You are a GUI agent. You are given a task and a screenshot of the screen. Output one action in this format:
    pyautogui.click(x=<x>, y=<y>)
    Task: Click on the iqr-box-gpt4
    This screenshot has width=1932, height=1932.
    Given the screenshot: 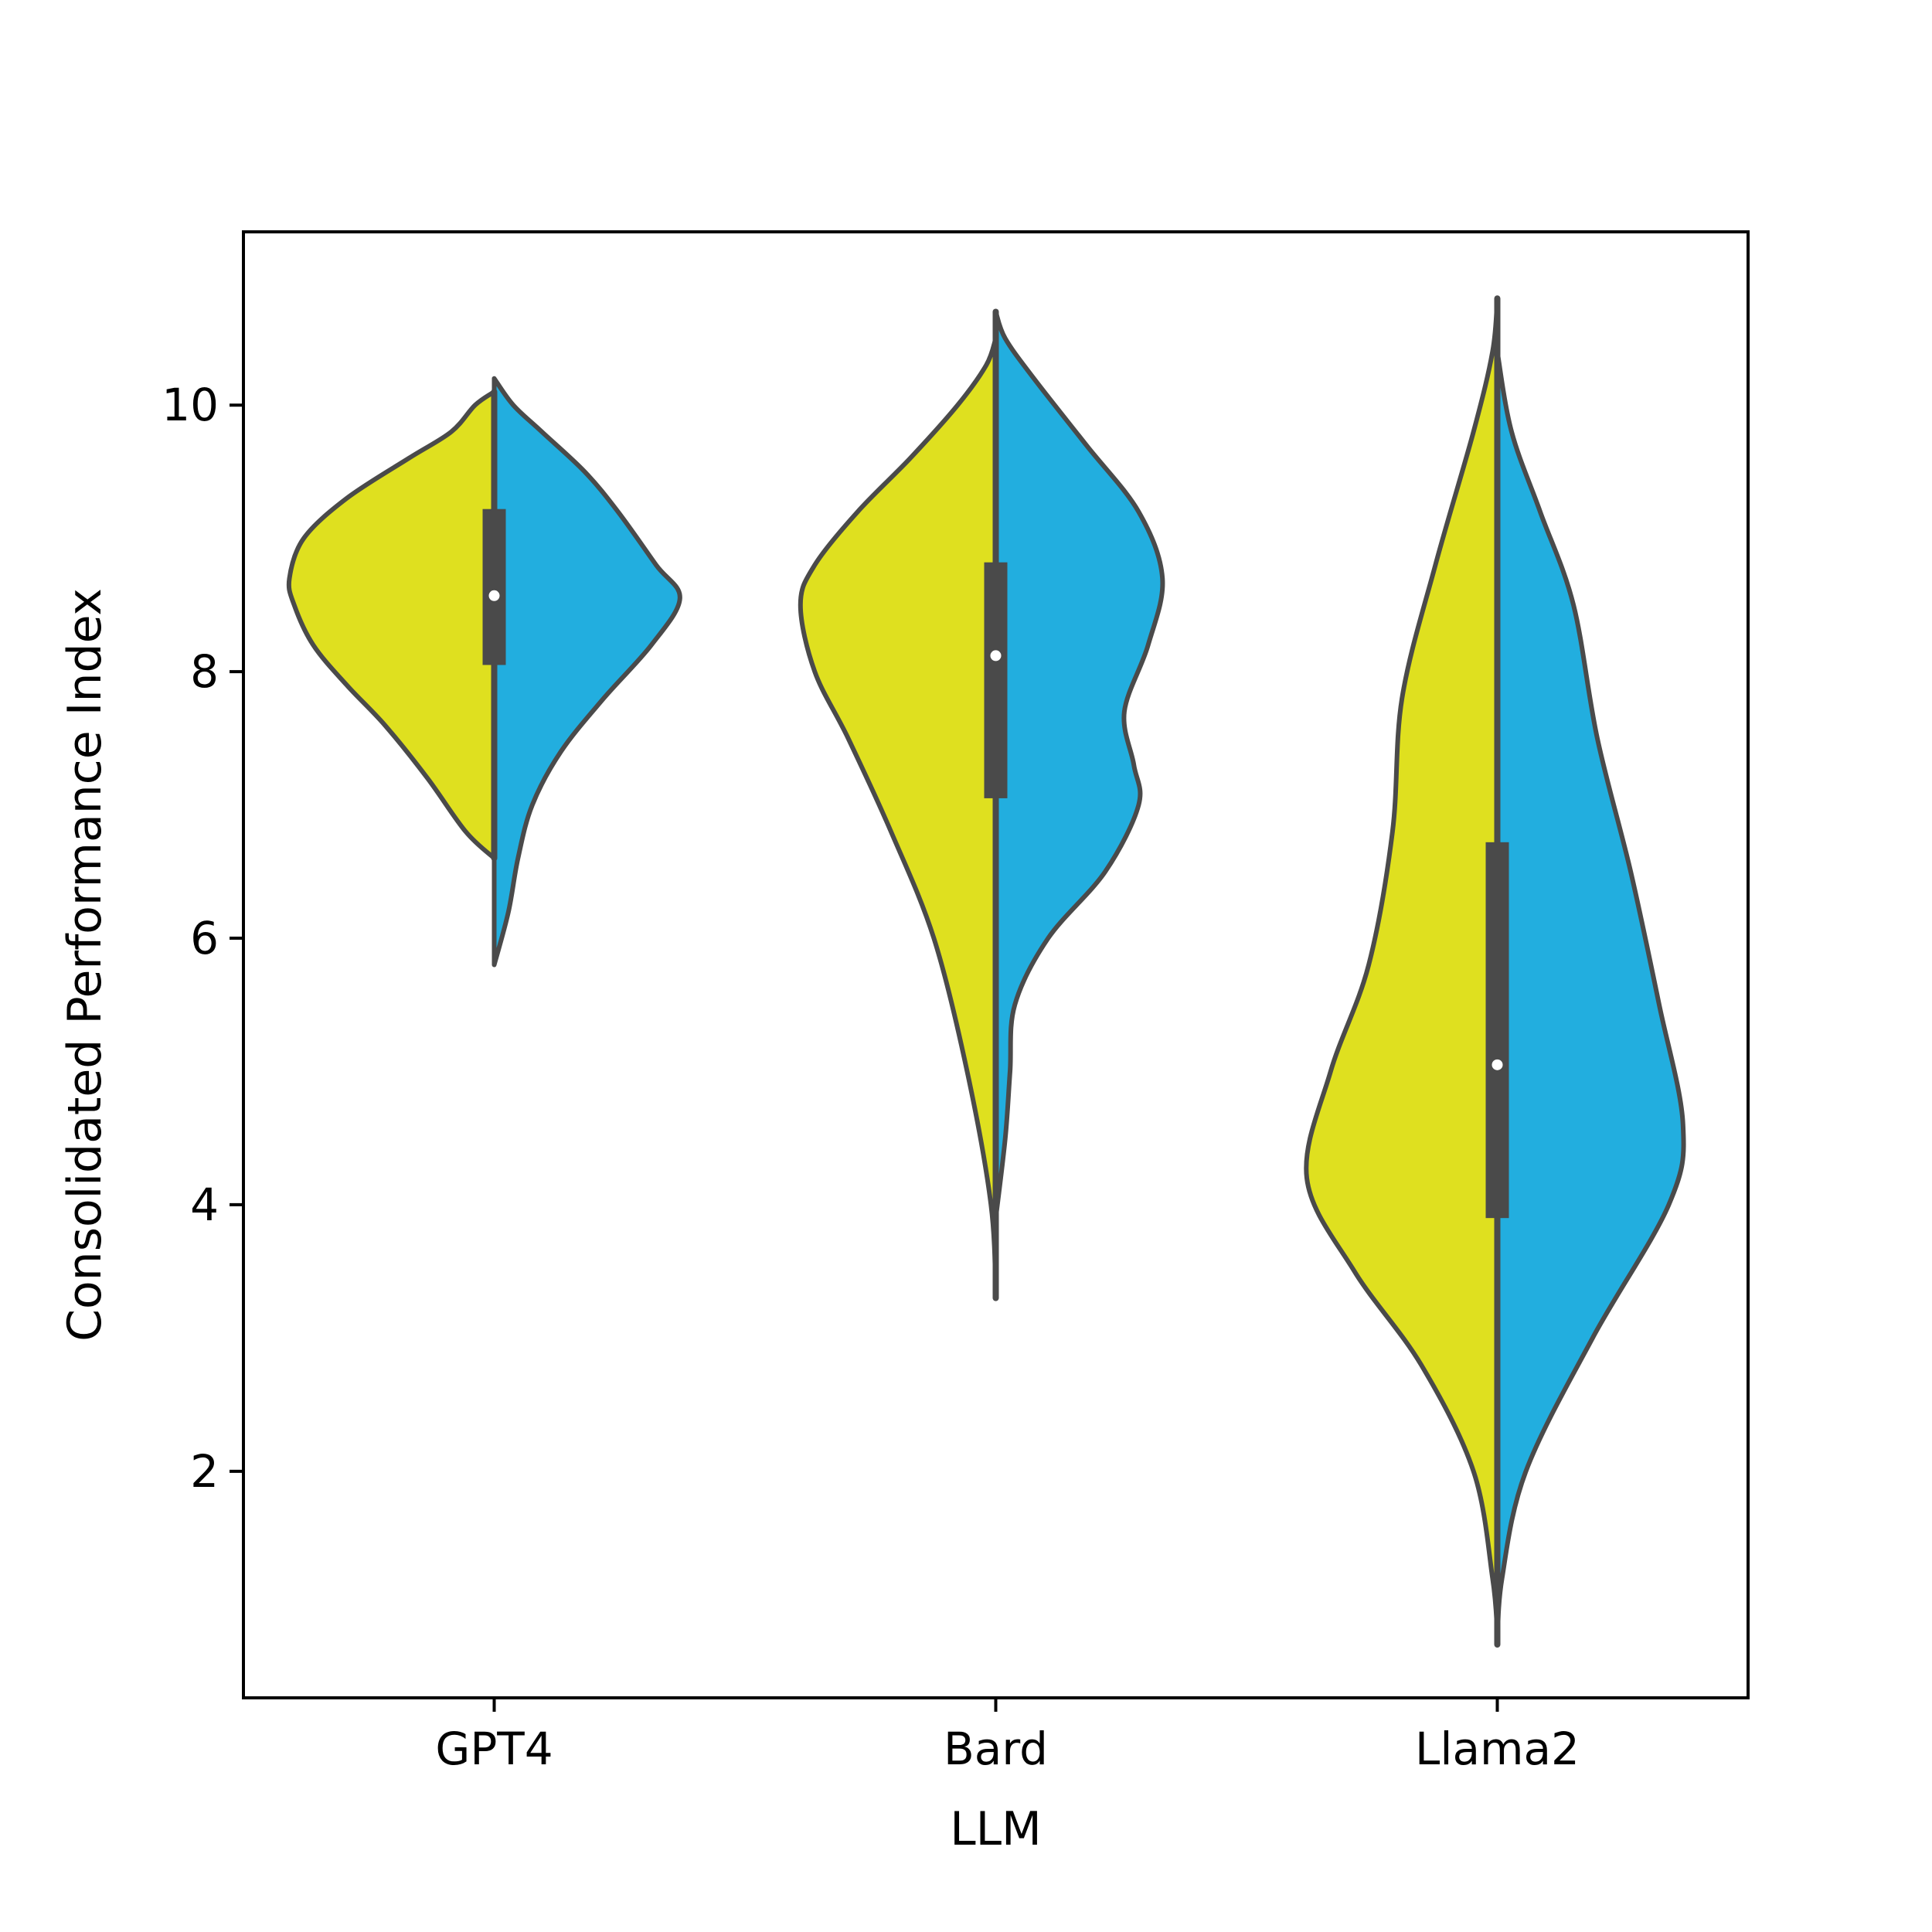 What is the action you would take?
    pyautogui.click(x=494, y=587)
    